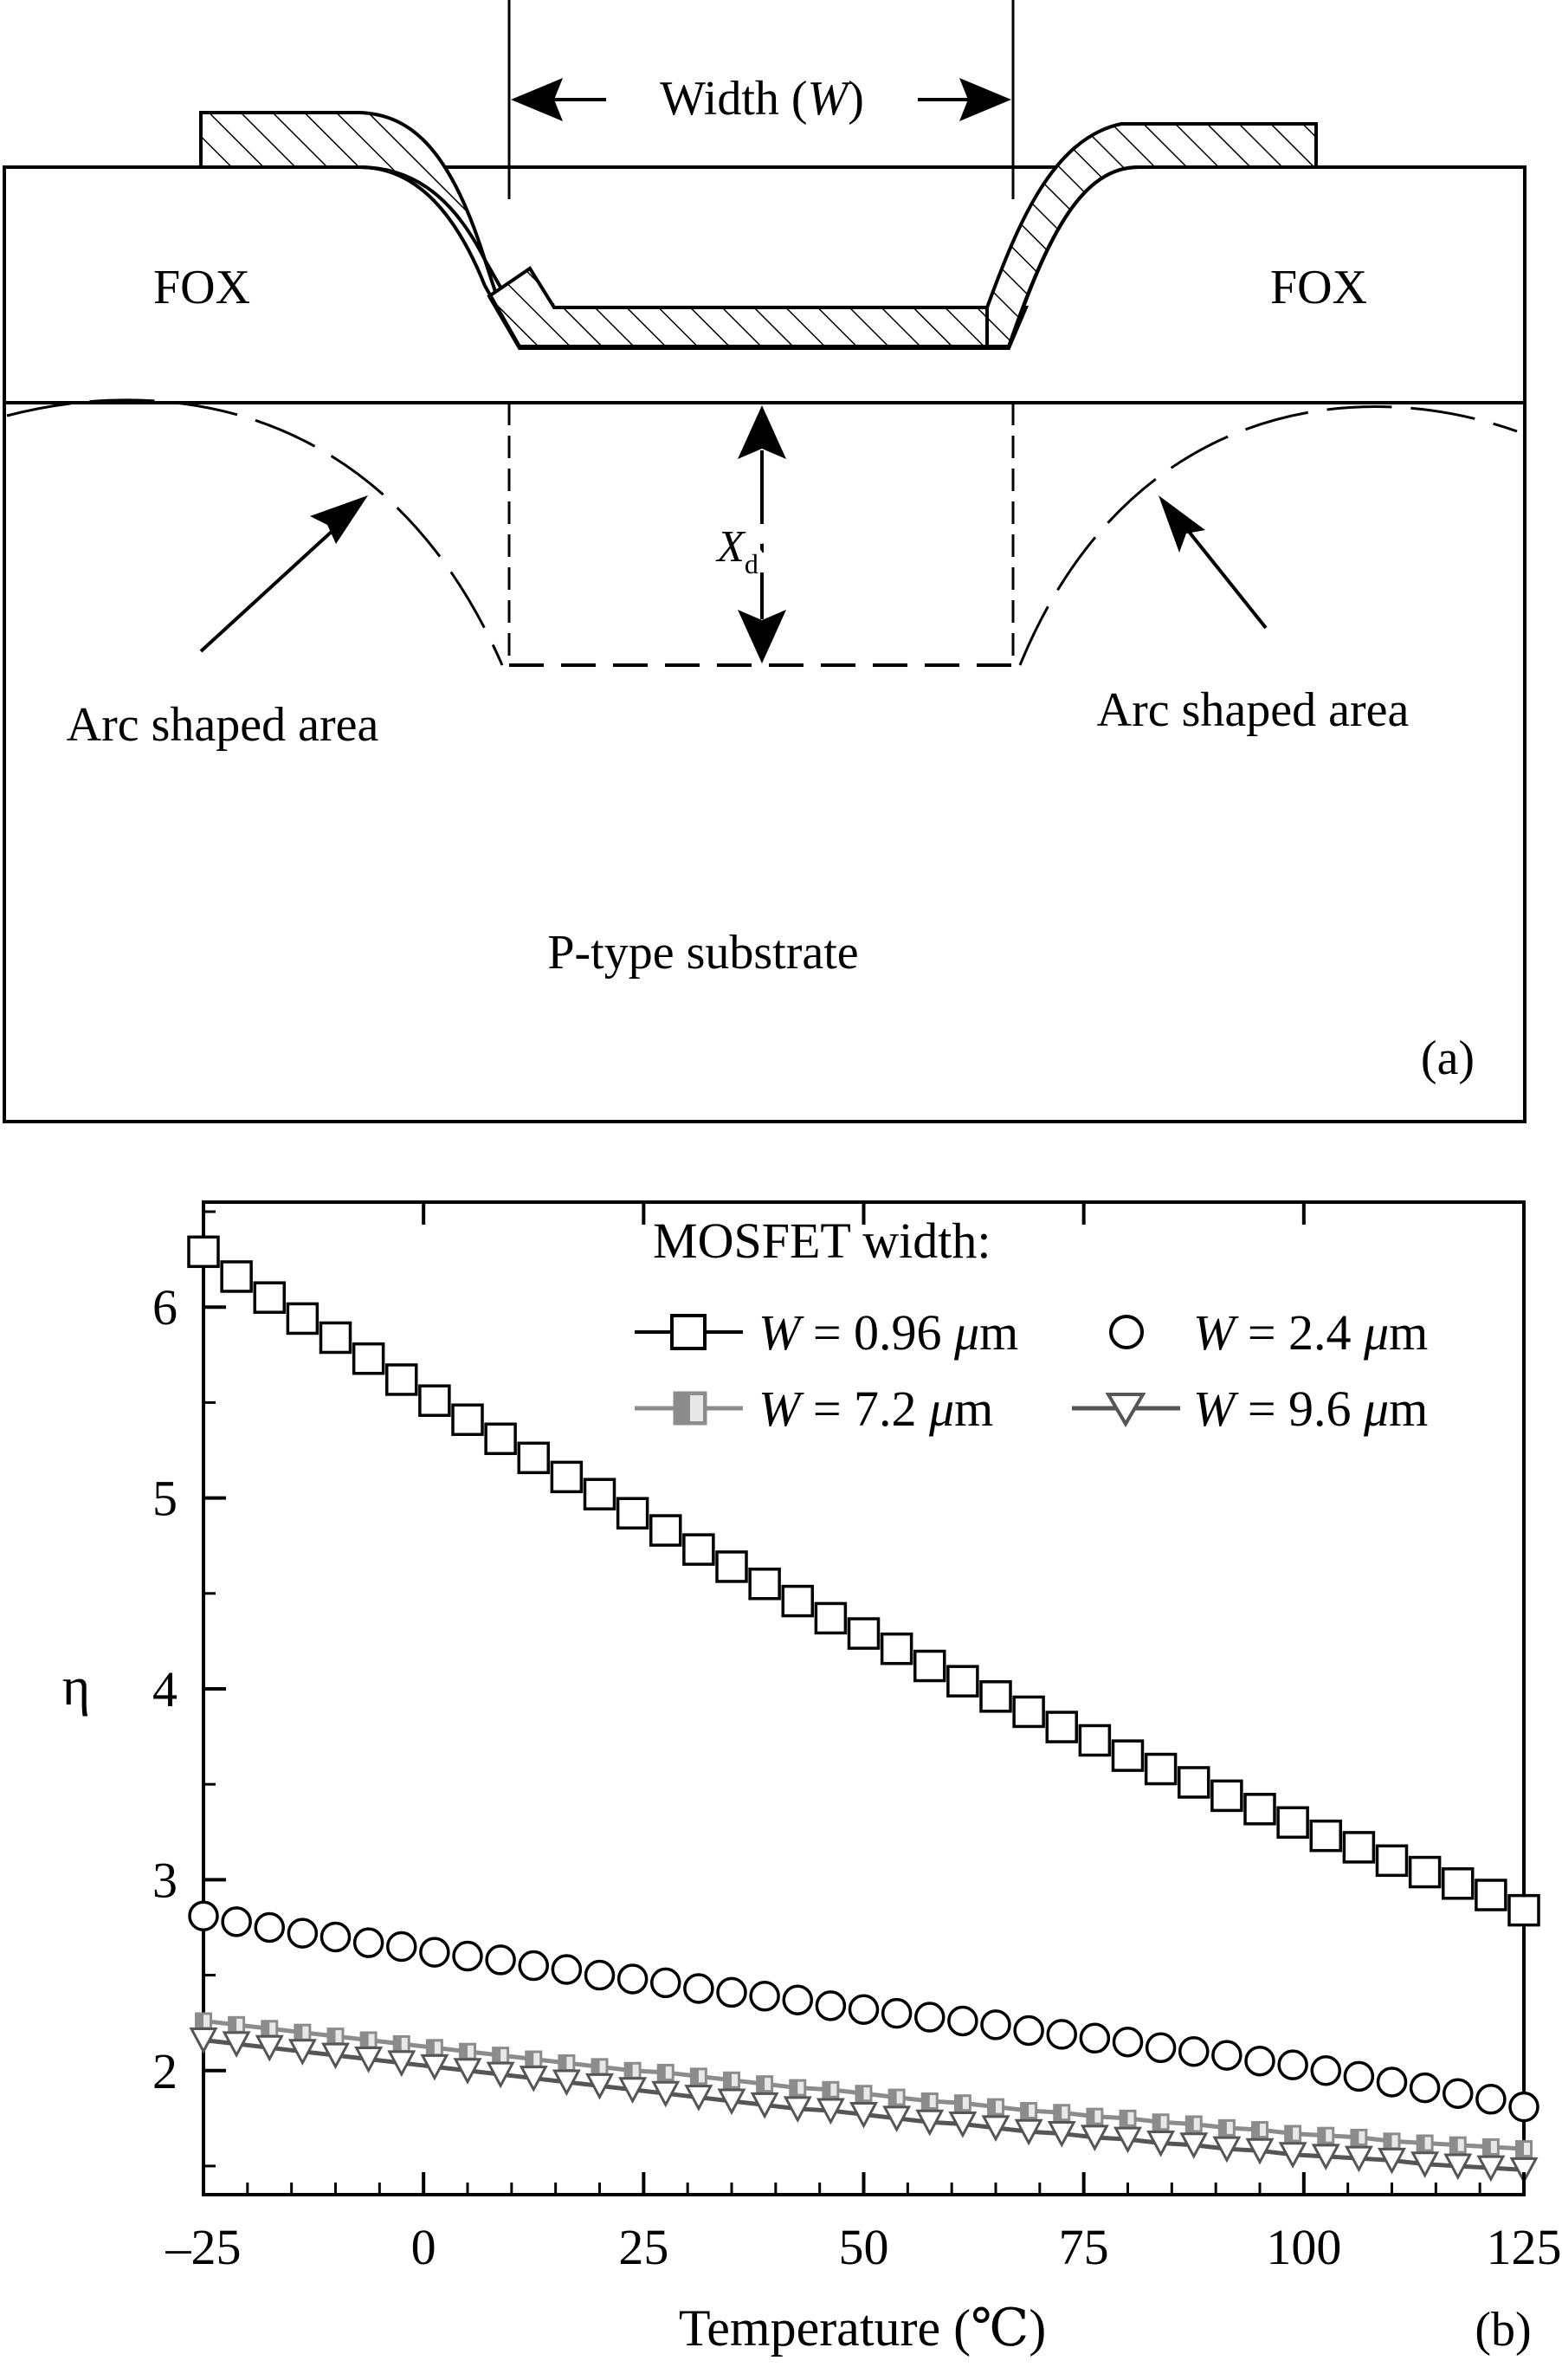 Image resolution: width=1562 pixels, height=2380 pixels. I want to click on arc-left-label: Arc shaped area, so click(223, 725).